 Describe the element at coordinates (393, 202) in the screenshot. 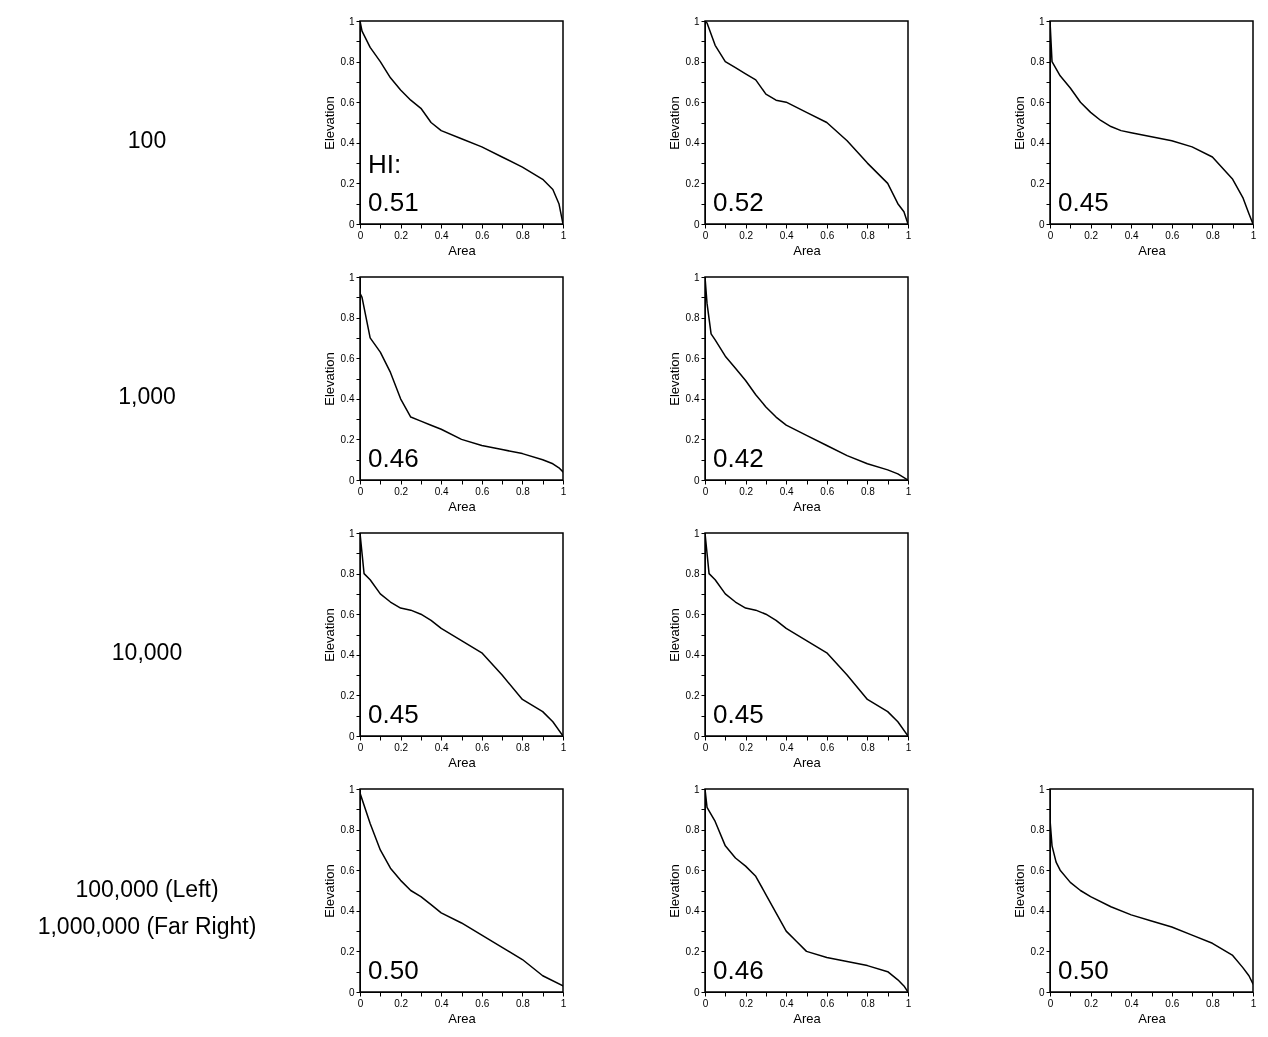

I see `annotation: 0.51` at that location.